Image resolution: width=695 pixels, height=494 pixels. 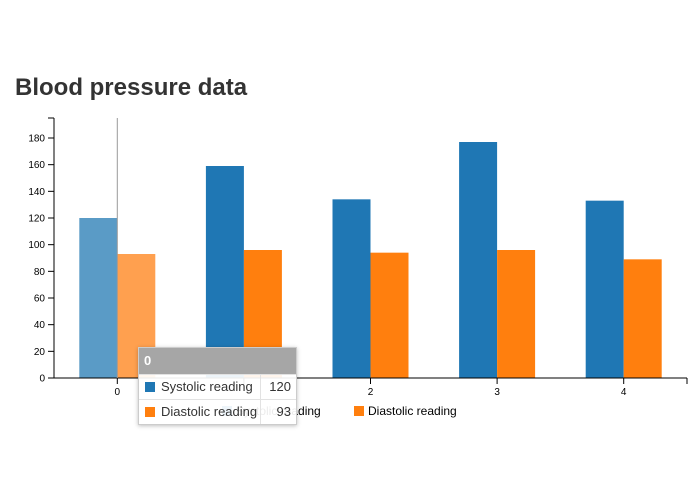 What do you see at coordinates (150, 387) in the screenshot?
I see `tooltip-swatch-systolic` at bounding box center [150, 387].